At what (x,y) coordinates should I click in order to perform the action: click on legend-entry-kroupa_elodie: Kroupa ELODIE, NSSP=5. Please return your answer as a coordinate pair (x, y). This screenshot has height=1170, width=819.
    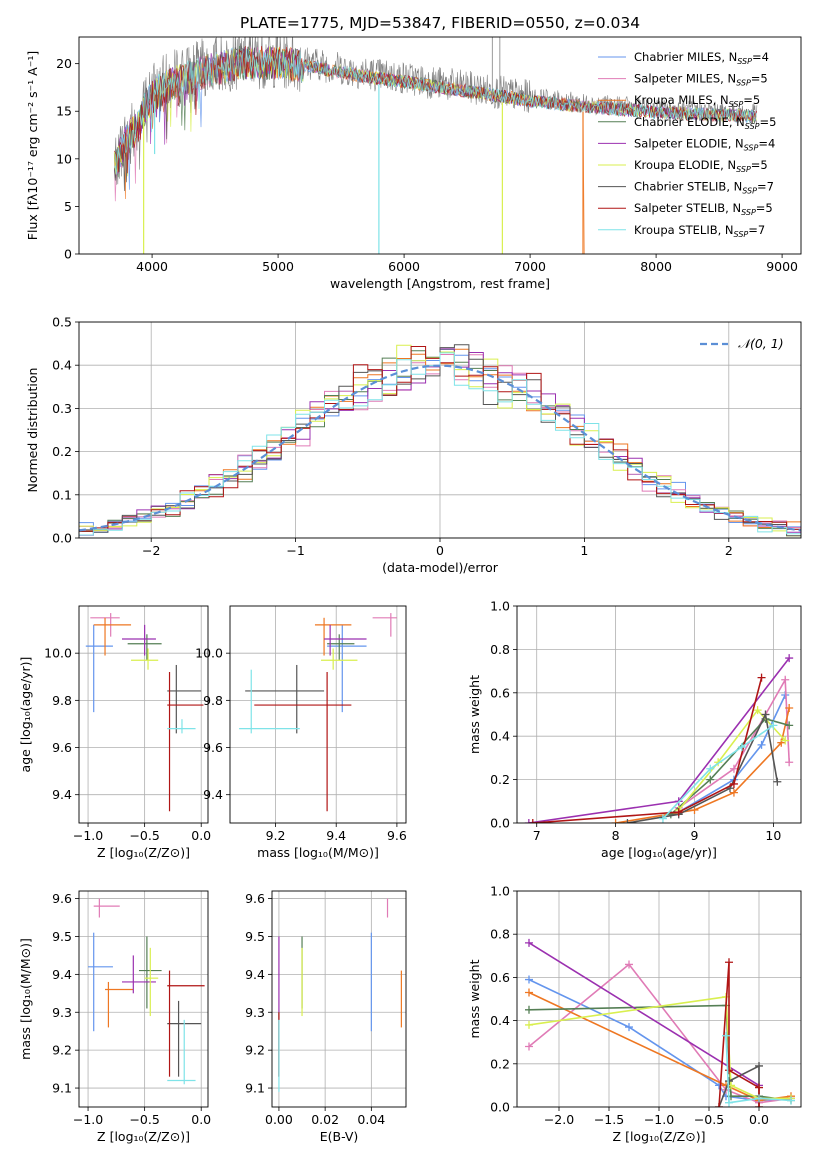
    Looking at the image, I should click on (701, 166).